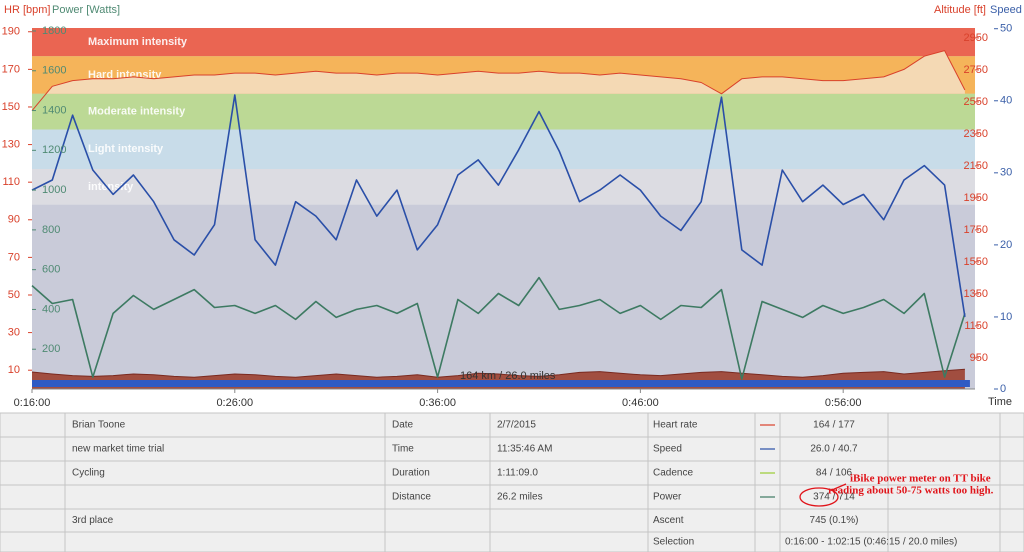 Image resolution: width=1024 pixels, height=552 pixels. Describe the element at coordinates (11, 182) in the screenshot. I see `y-tick-label: 110` at that location.